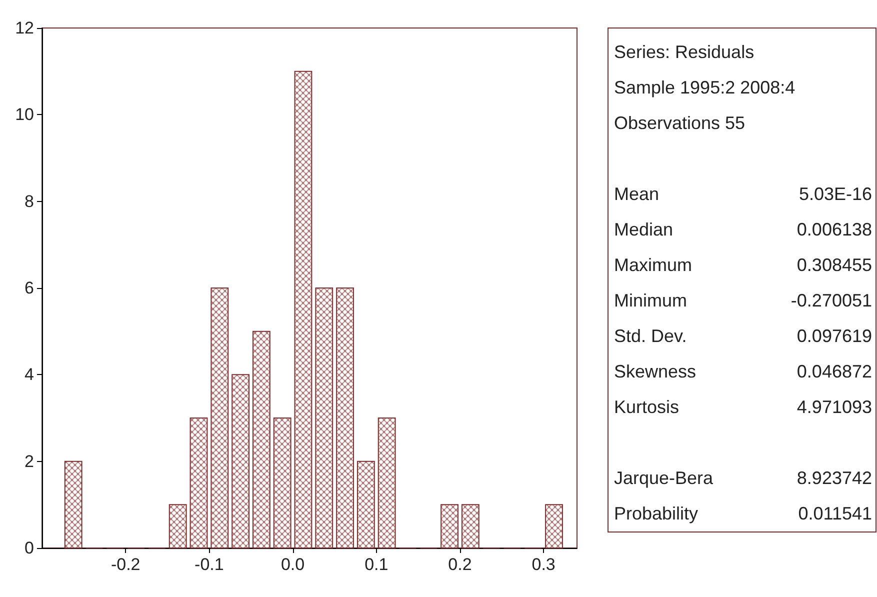  I want to click on x-tick-label: 0.0, so click(292, 564).